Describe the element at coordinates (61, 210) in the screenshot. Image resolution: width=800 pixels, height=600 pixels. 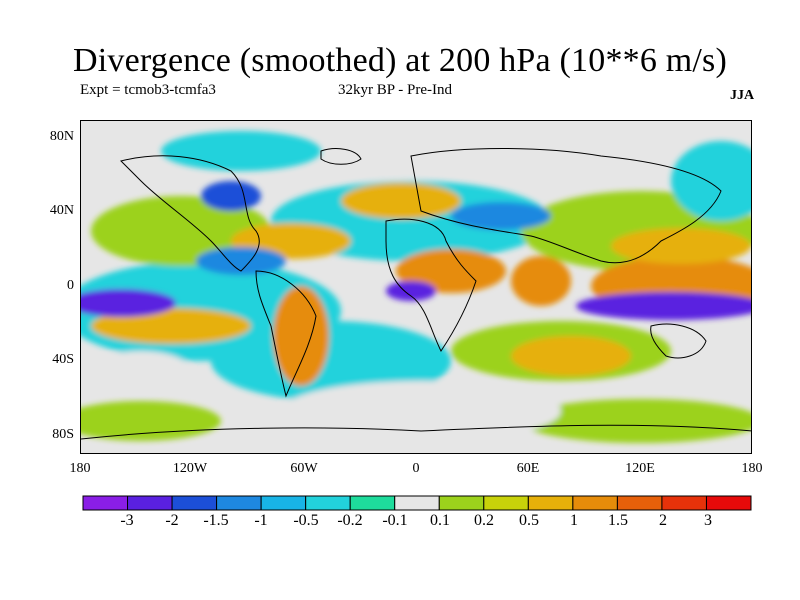
I see `lat-label-40n: 40N` at that location.